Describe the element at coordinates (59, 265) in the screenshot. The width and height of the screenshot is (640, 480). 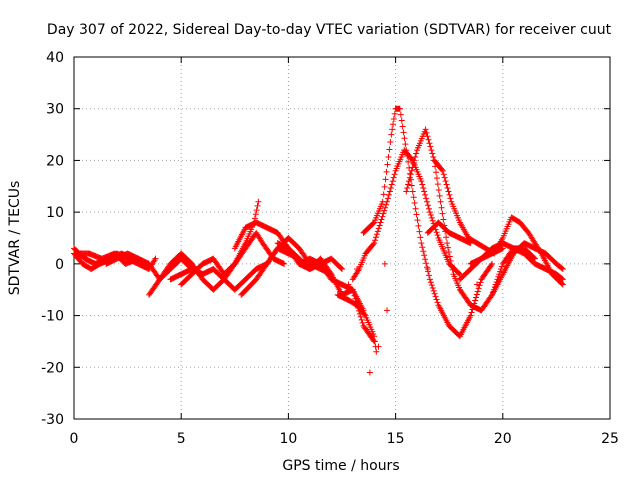
I see `y-tick-label: 0` at that location.